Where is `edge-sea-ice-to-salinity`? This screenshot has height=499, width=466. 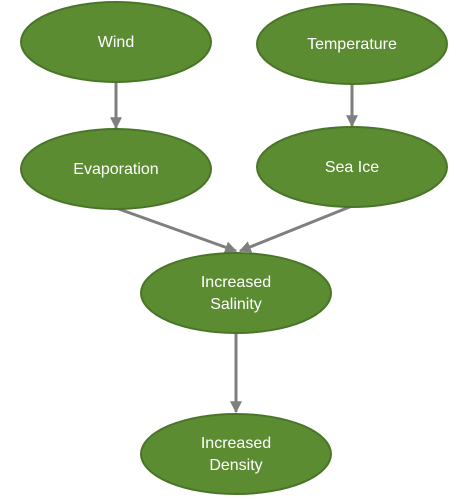
edge-sea-ice-to-salinity is located at coordinates (295, 228).